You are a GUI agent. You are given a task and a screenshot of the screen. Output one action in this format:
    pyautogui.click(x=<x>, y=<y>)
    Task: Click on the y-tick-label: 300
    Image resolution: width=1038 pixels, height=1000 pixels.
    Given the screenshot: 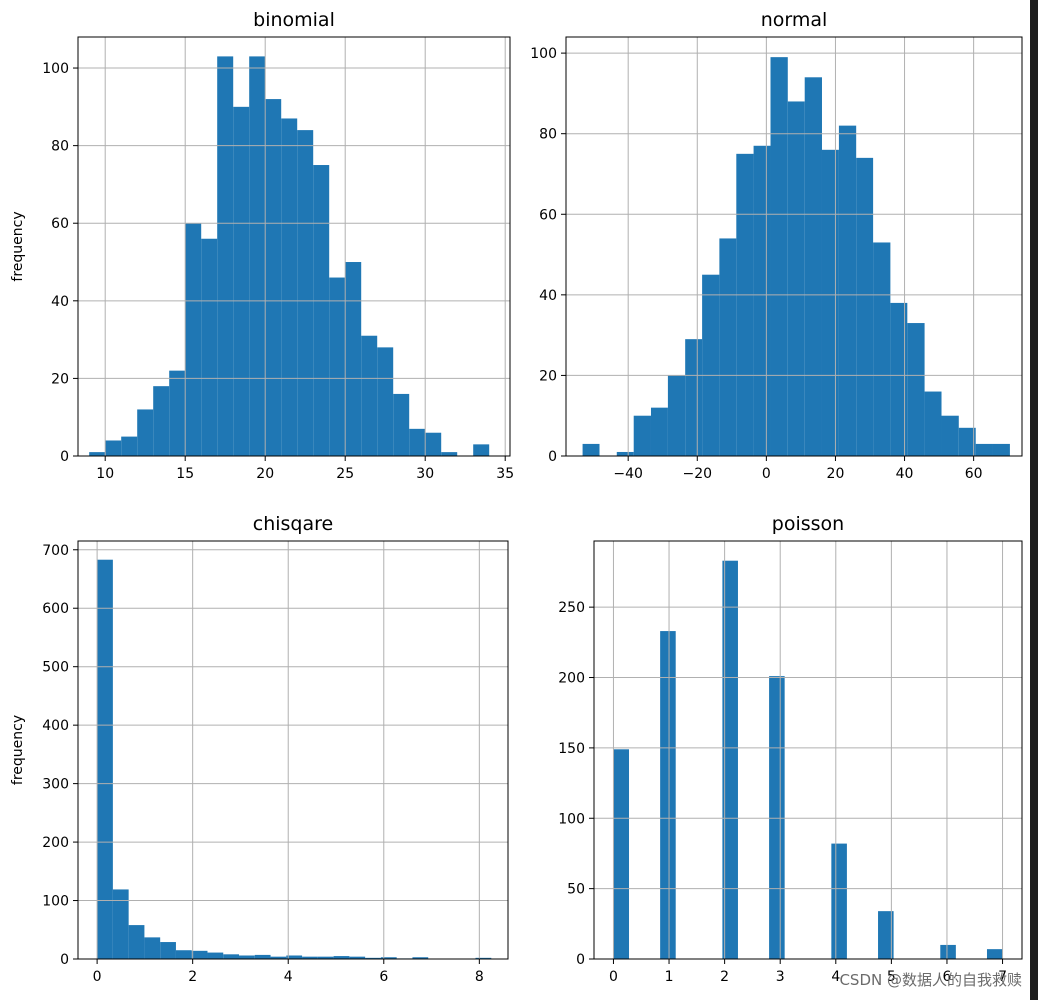 What is the action you would take?
    pyautogui.click(x=55, y=785)
    